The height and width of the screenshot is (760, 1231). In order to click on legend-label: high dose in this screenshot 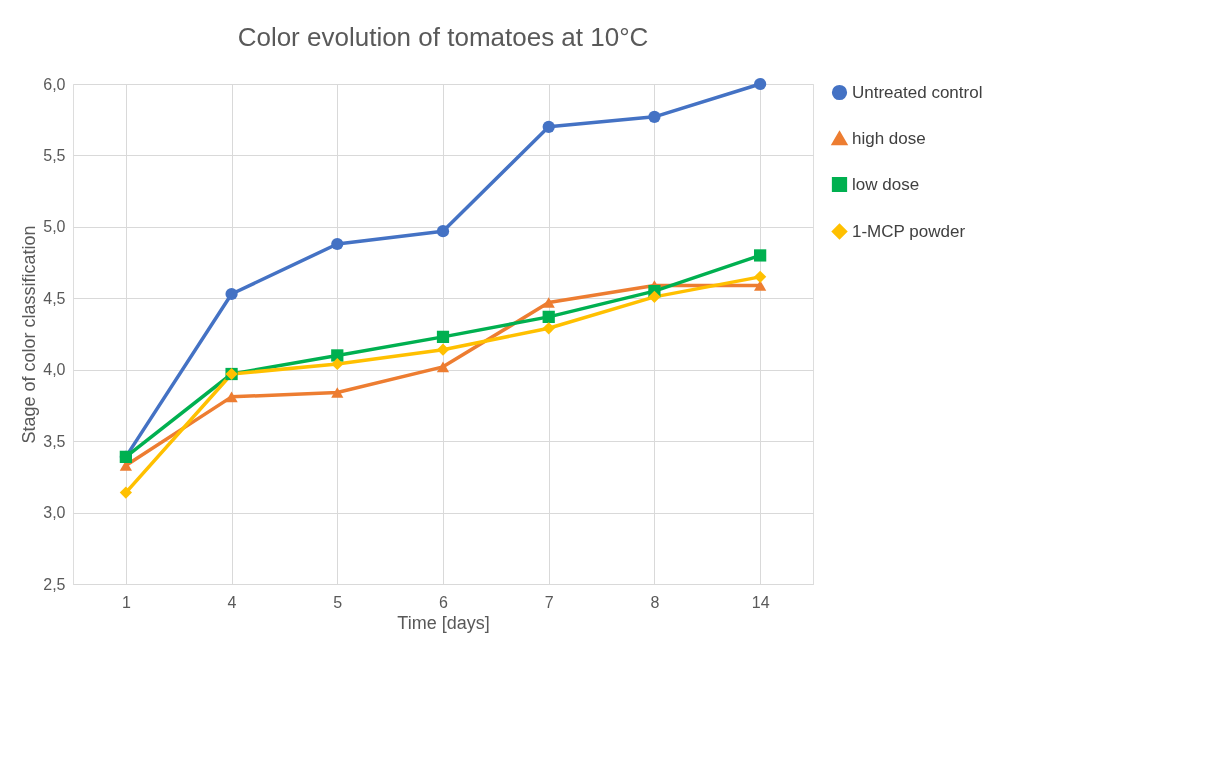, I will do `click(889, 138)`.